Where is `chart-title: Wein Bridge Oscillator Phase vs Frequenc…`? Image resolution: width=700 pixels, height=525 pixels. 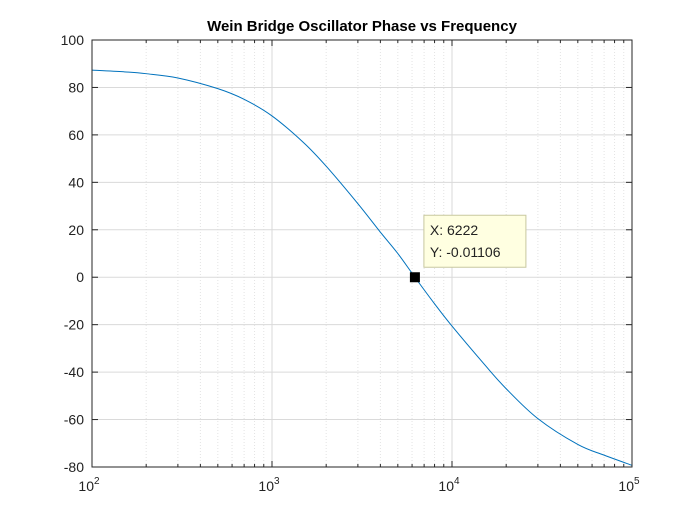
chart-title: Wein Bridge Oscillator Phase vs Frequenc… is located at coordinates (362, 26).